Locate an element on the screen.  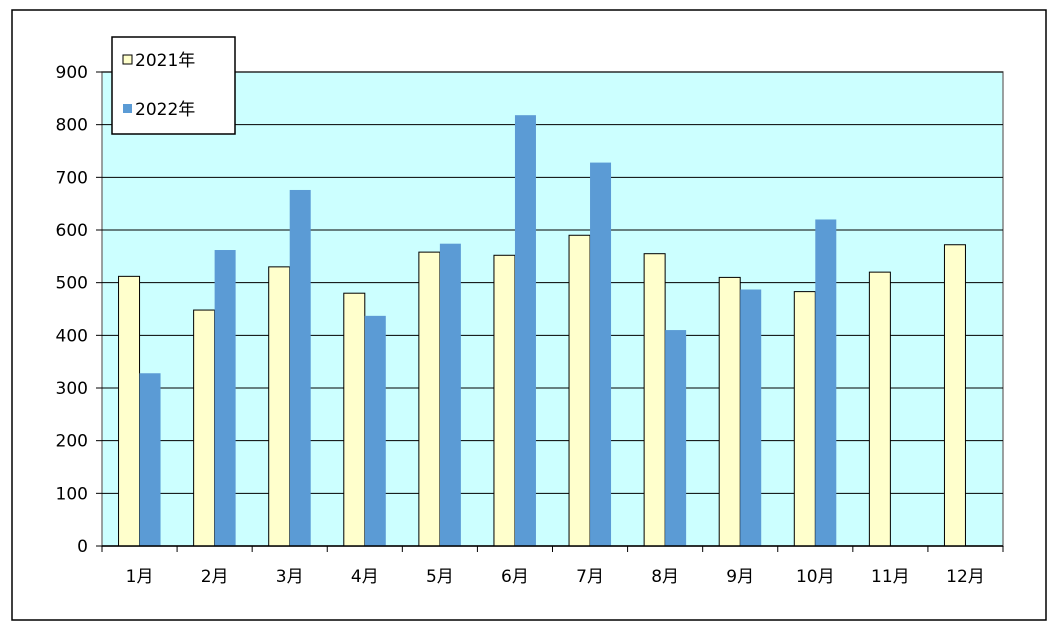
x-tick-label: 2月 is located at coordinates (215, 577).